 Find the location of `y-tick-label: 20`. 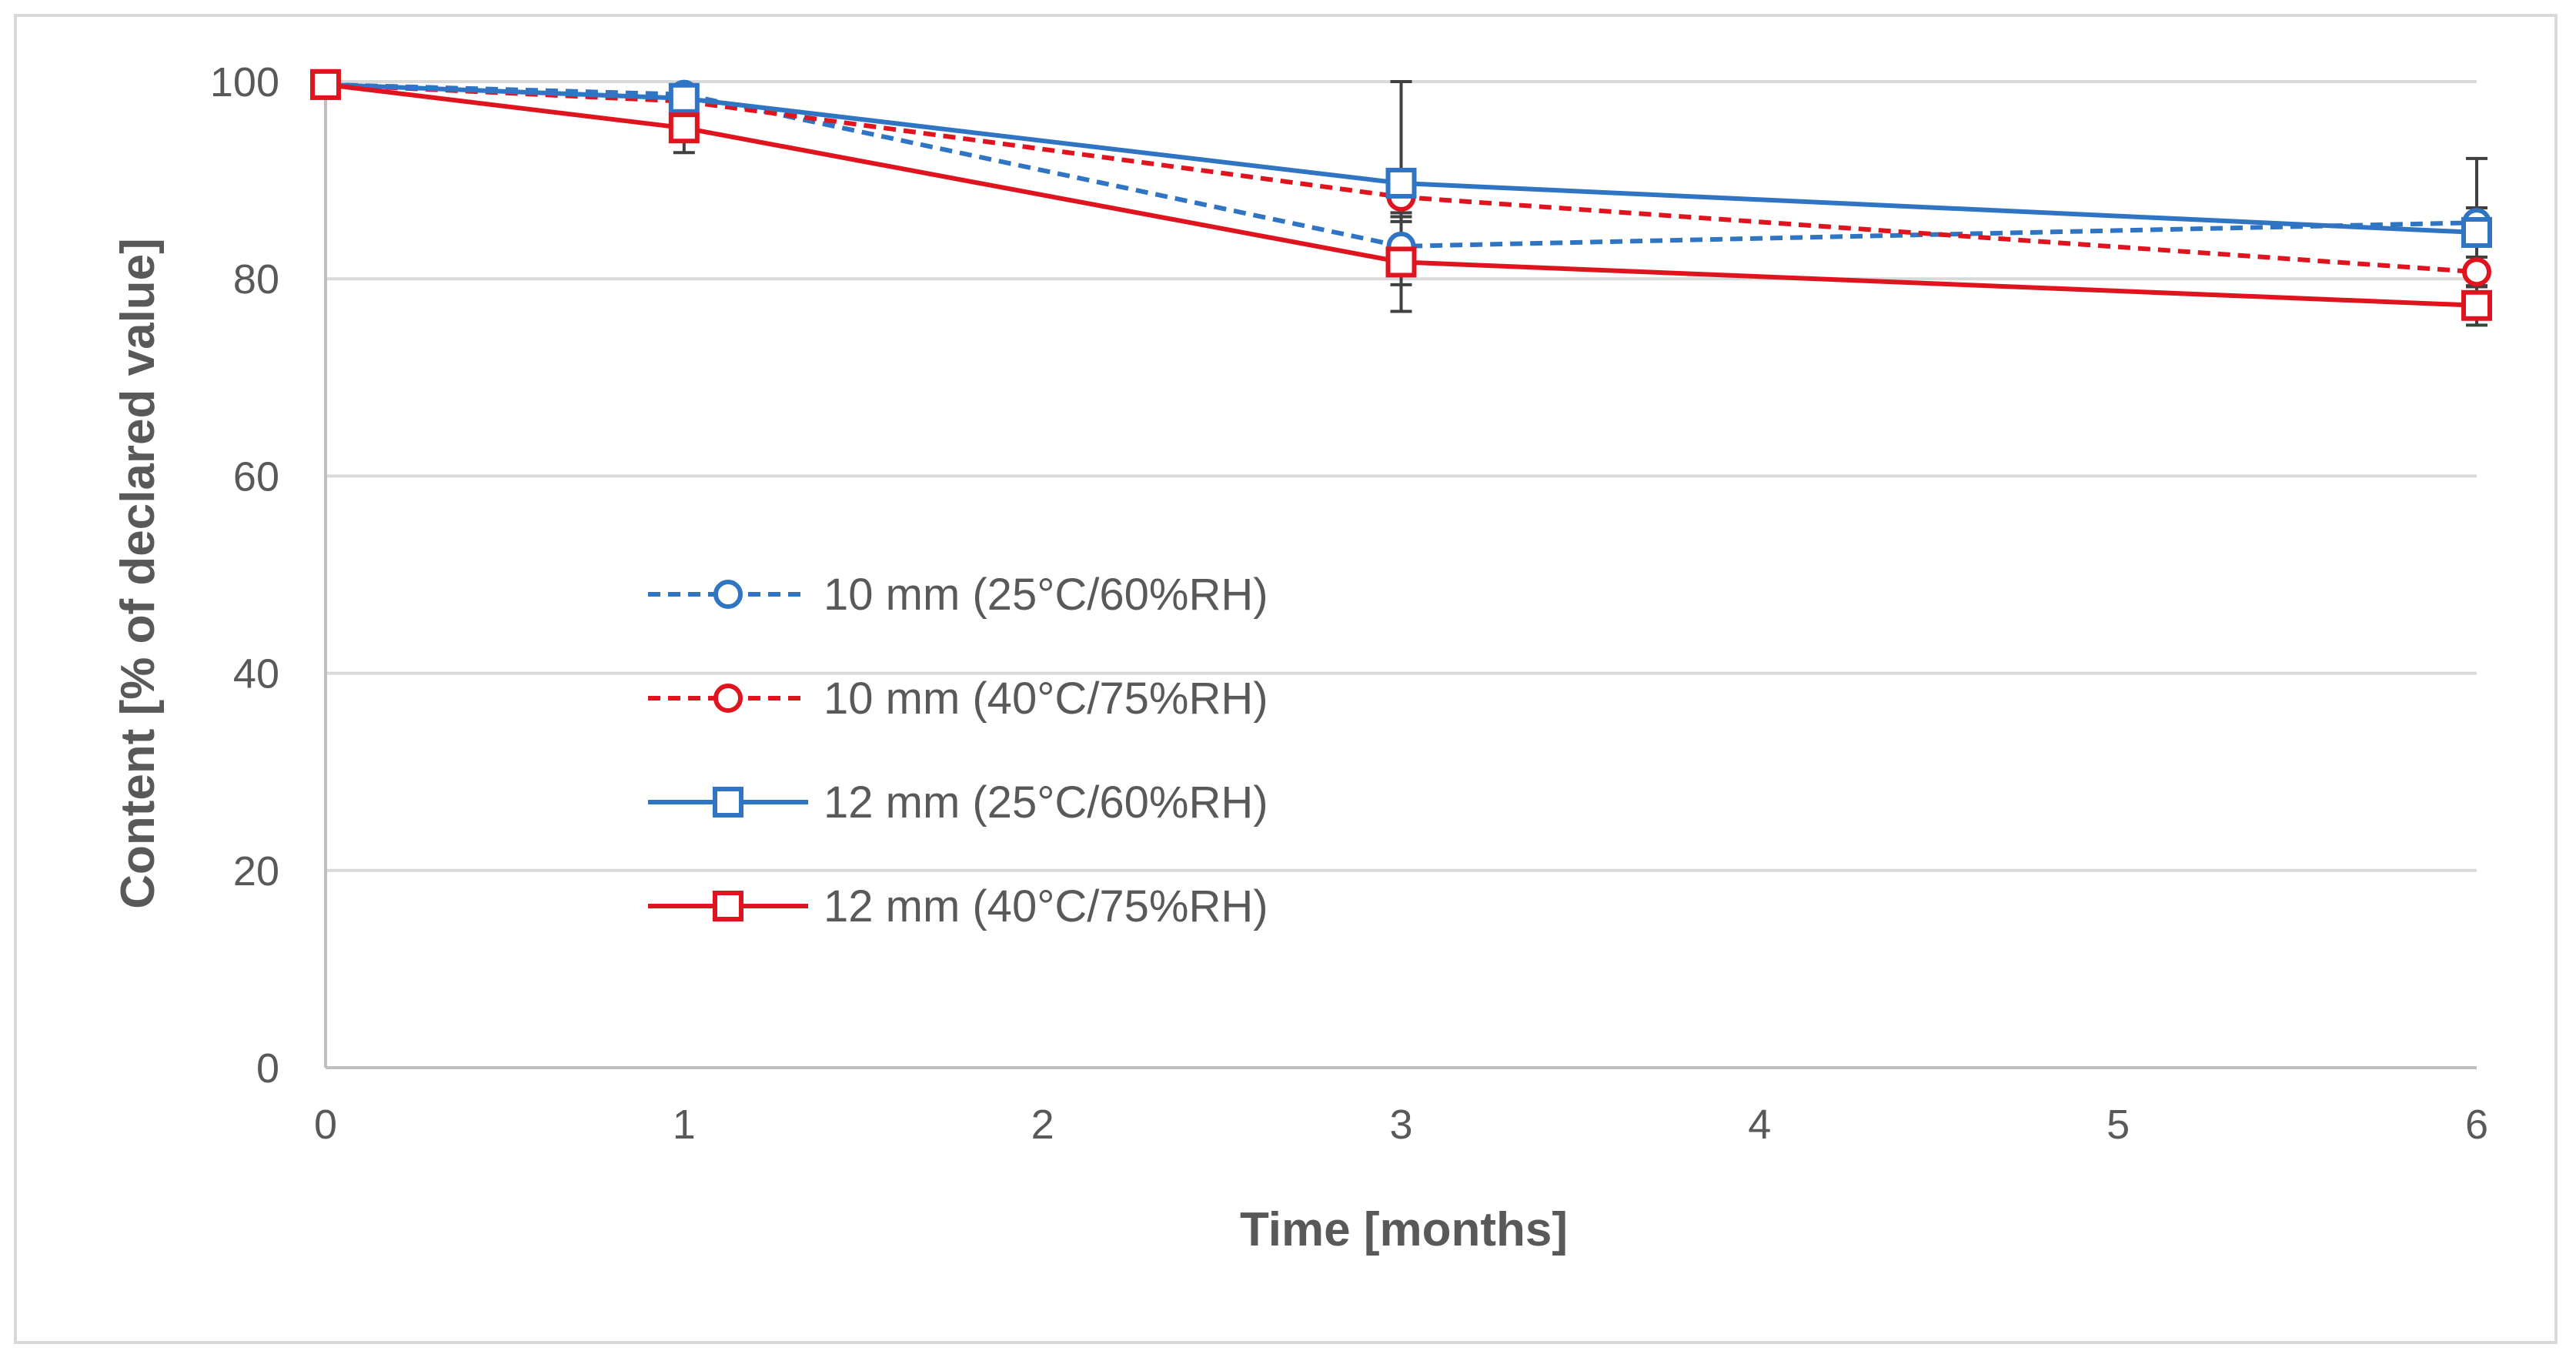

y-tick-label: 20 is located at coordinates (256, 871).